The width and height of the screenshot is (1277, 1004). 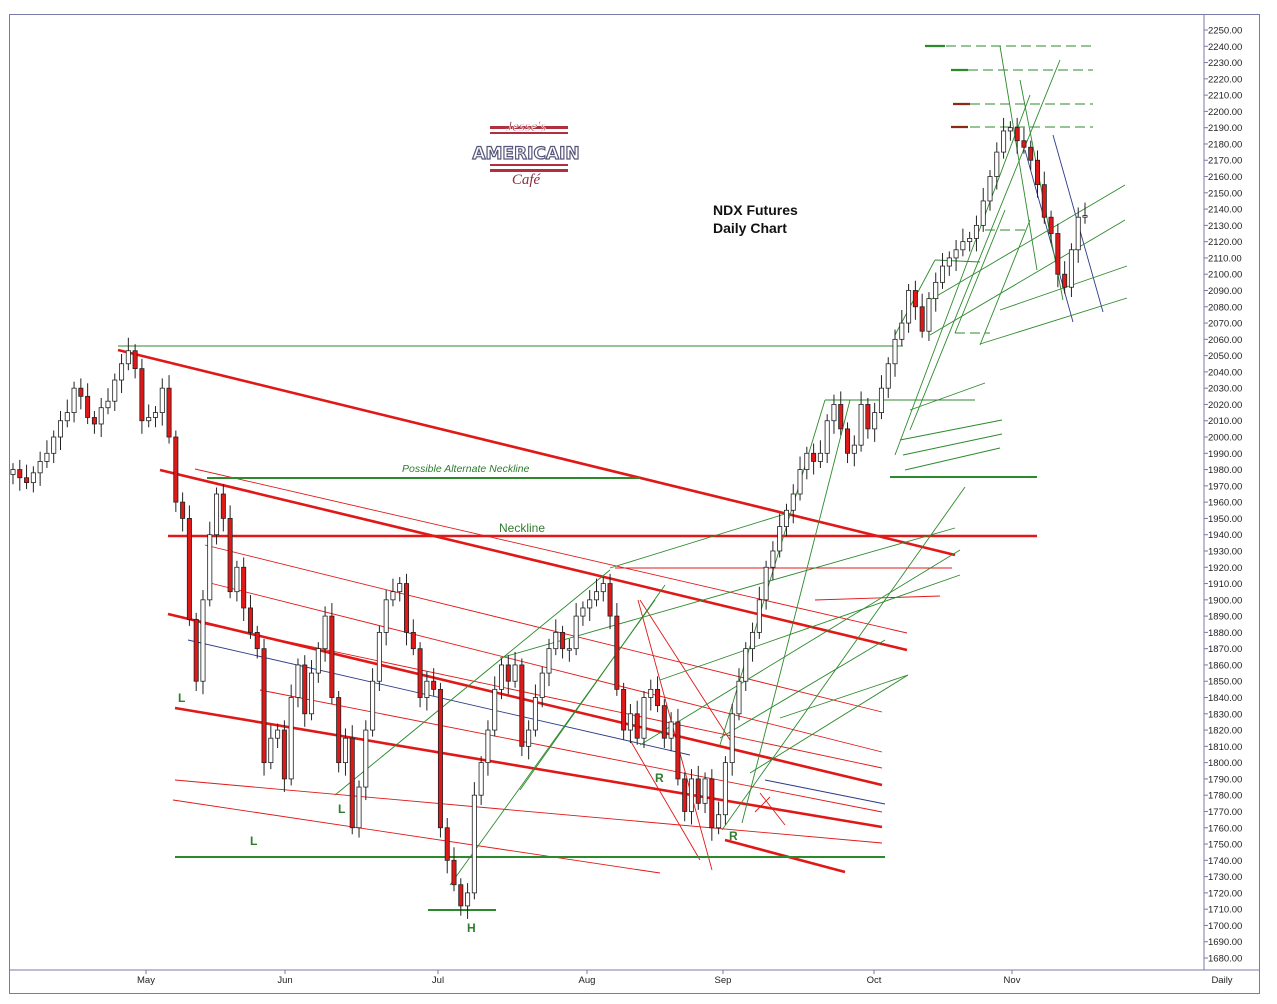 I want to click on left-shoulder-label-1: L, so click(x=181, y=698).